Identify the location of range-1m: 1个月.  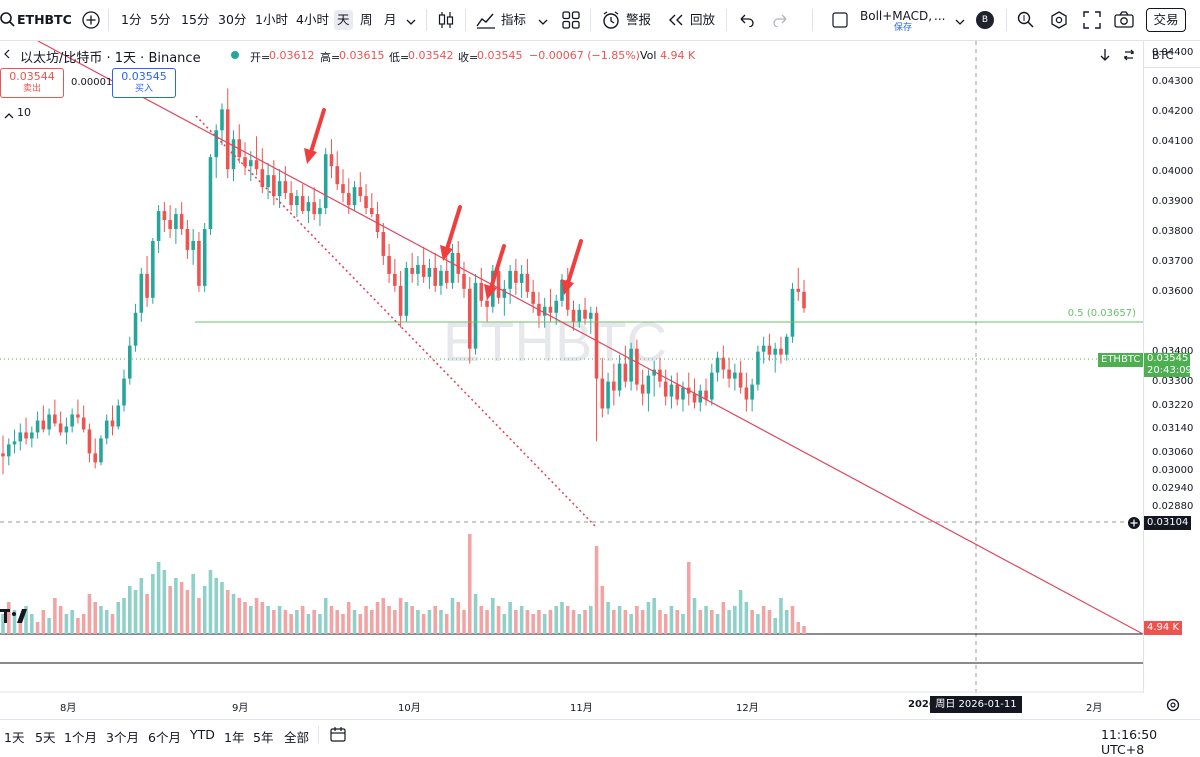
(80, 737).